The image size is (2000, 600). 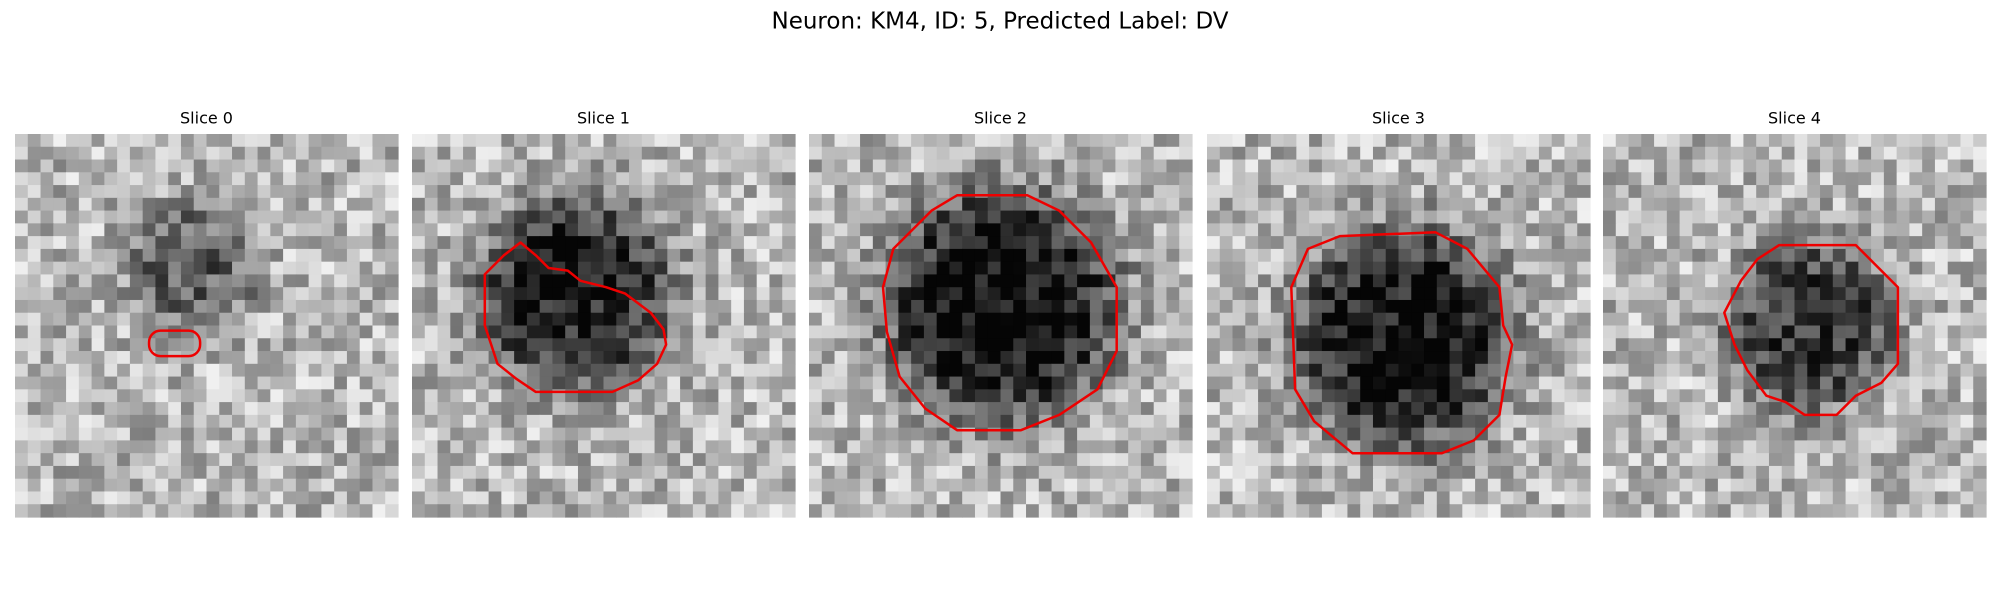 What do you see at coordinates (206, 118) in the screenshot?
I see `panel-title: Slice 0` at bounding box center [206, 118].